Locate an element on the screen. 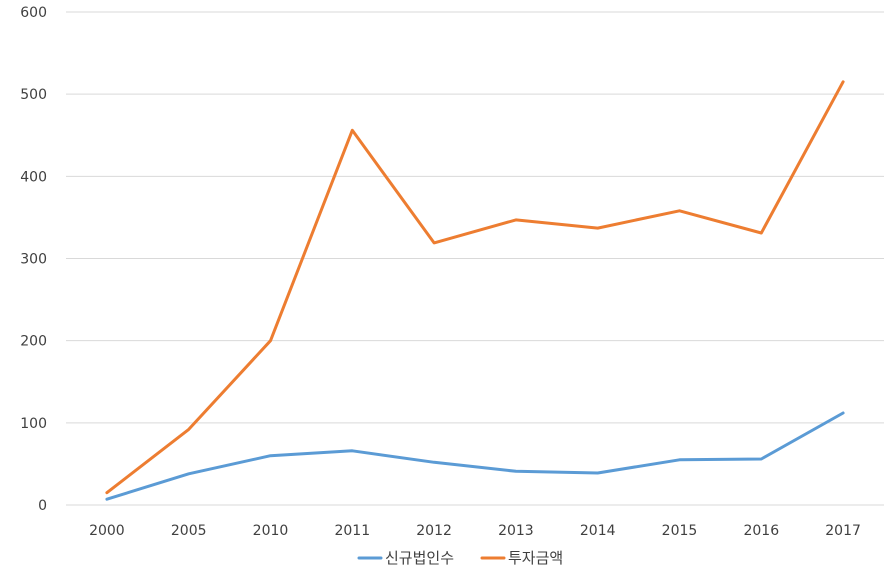 The image size is (887, 576). x-tick-label: 2000 is located at coordinates (107, 531).